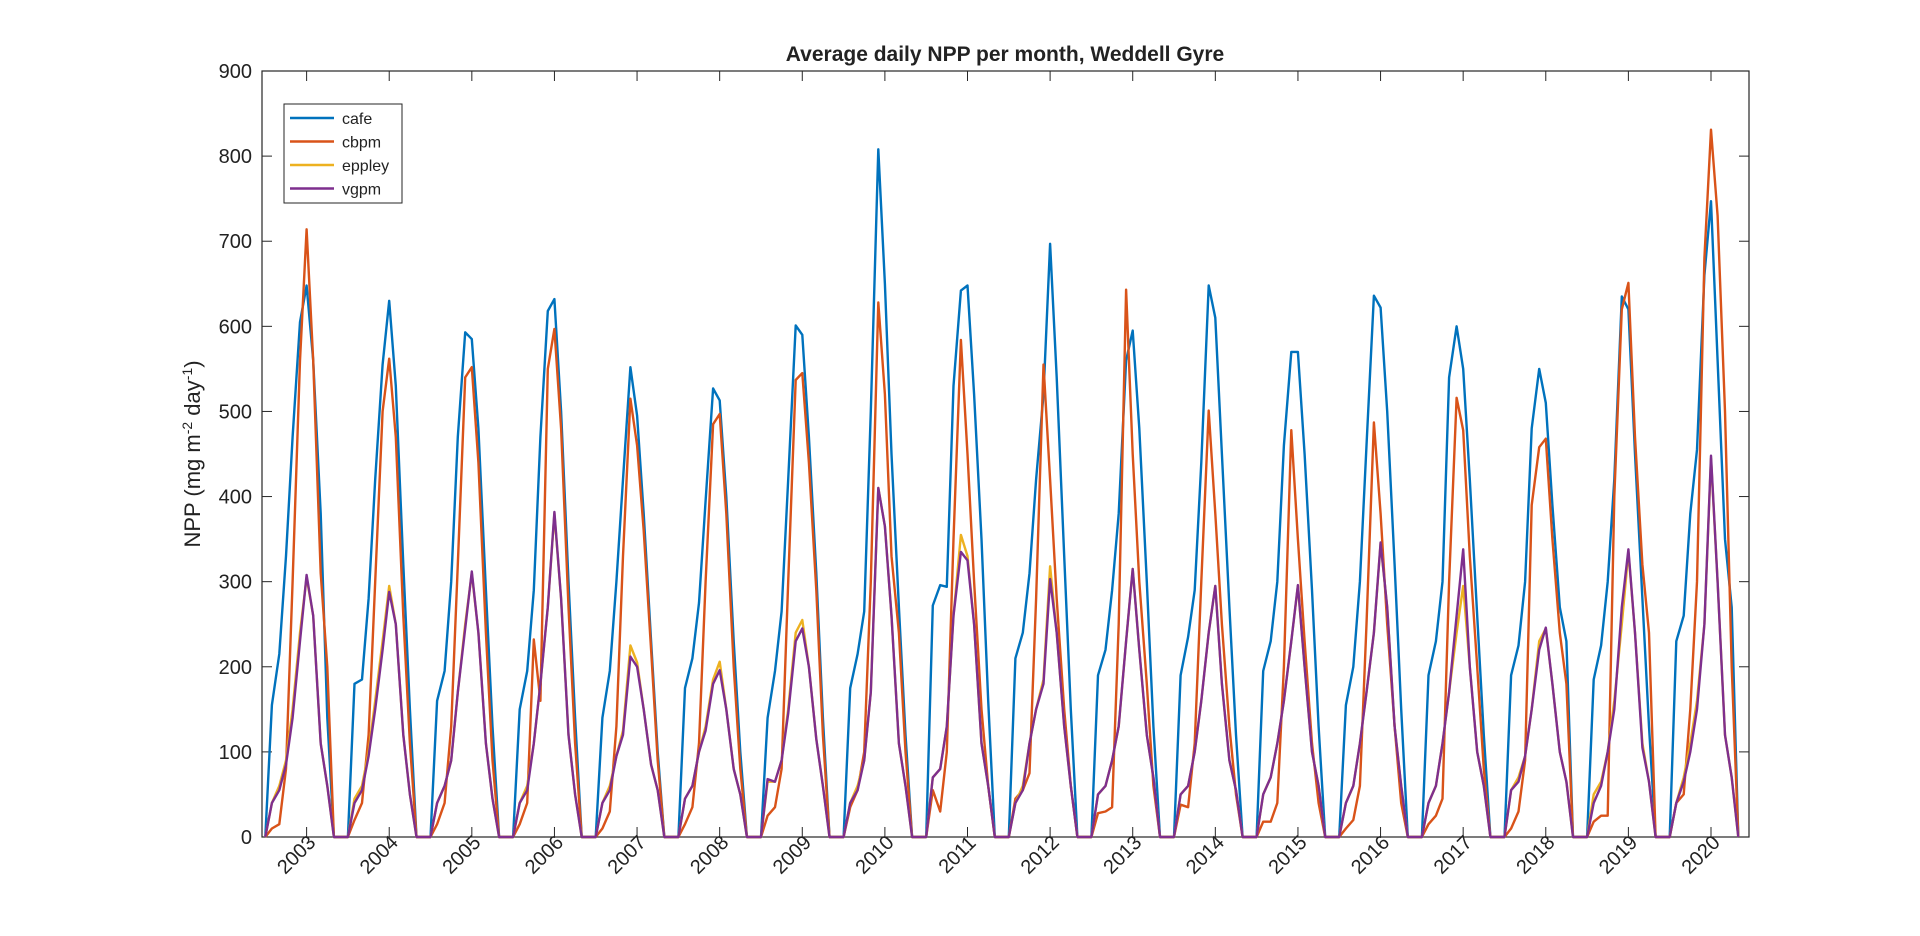 The width and height of the screenshot is (1920, 936). I want to click on x-tick-label: 2018, so click(1535, 855).